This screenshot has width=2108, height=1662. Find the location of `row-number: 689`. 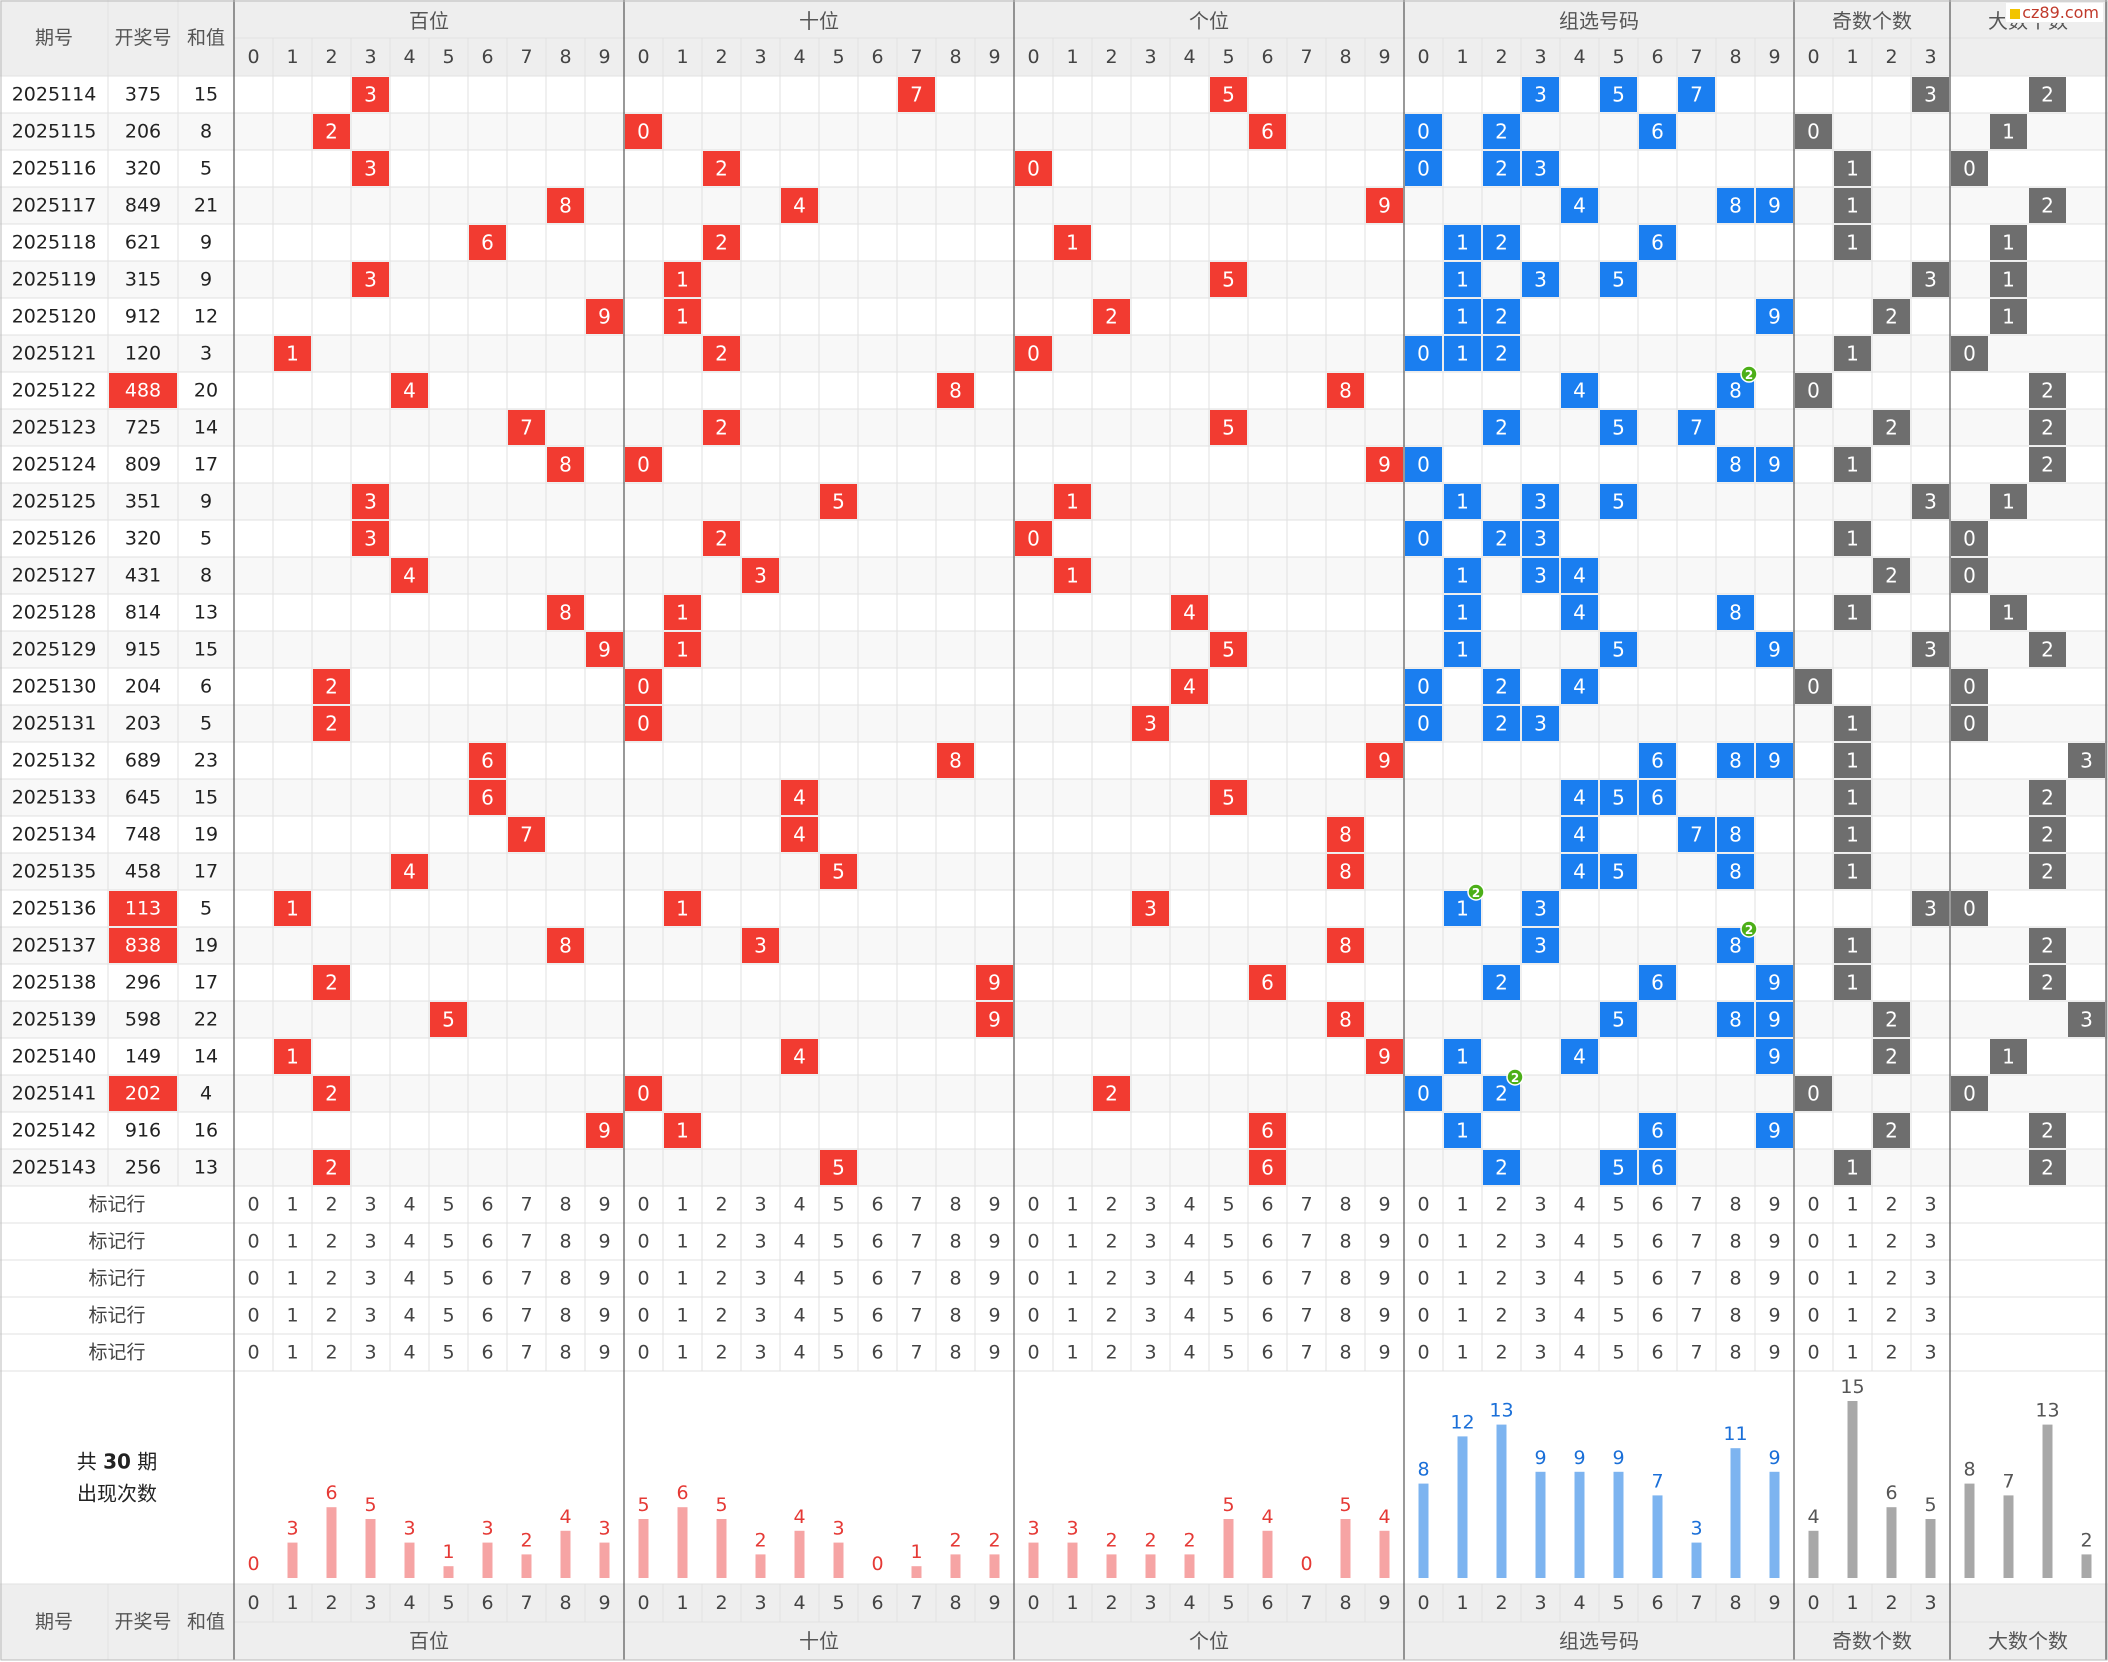

row-number: 689 is located at coordinates (143, 761).